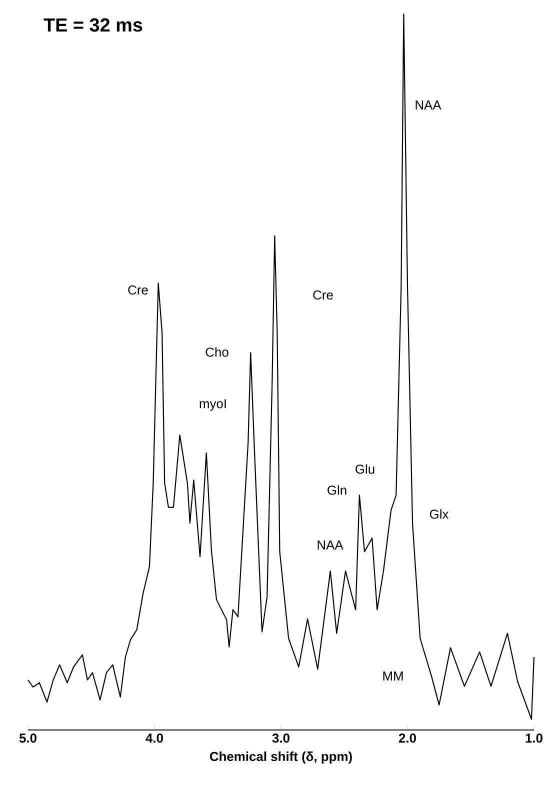 Image resolution: width=550 pixels, height=812 pixels. What do you see at coordinates (365, 469) in the screenshot?
I see `annotation: Glu` at bounding box center [365, 469].